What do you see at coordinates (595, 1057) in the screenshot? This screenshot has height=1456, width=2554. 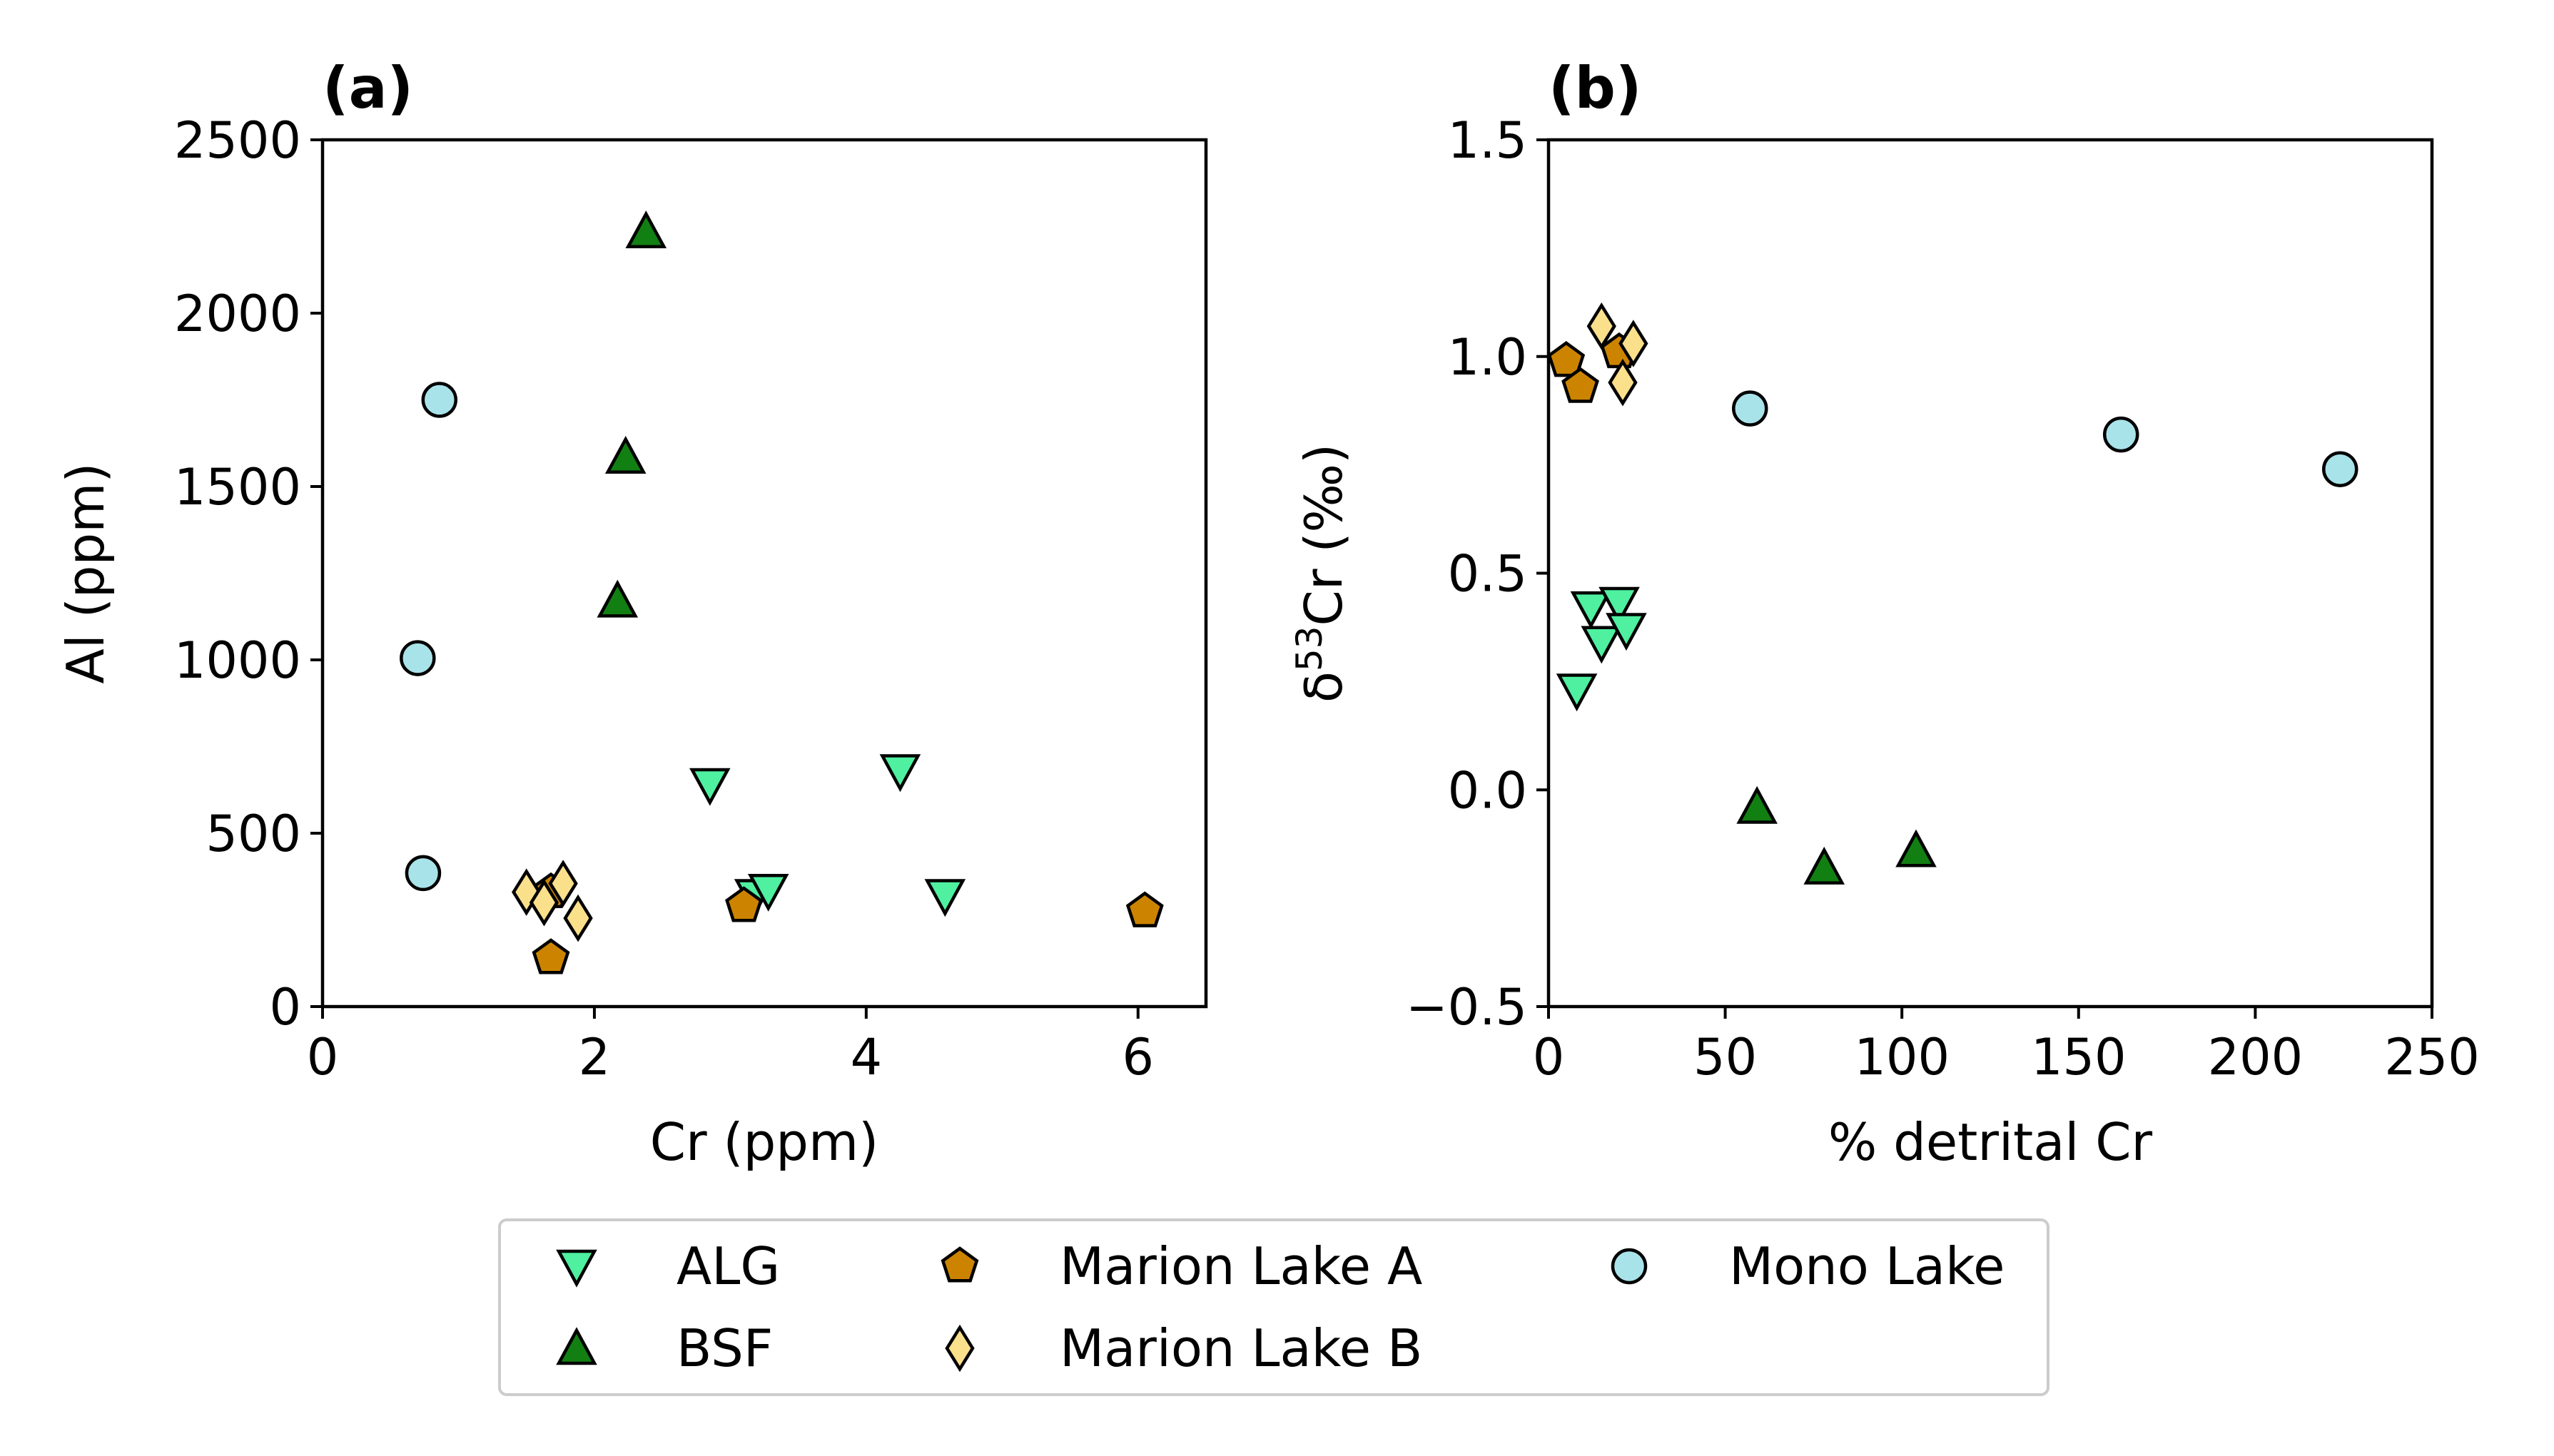 I see `x-tick-label: 2` at bounding box center [595, 1057].